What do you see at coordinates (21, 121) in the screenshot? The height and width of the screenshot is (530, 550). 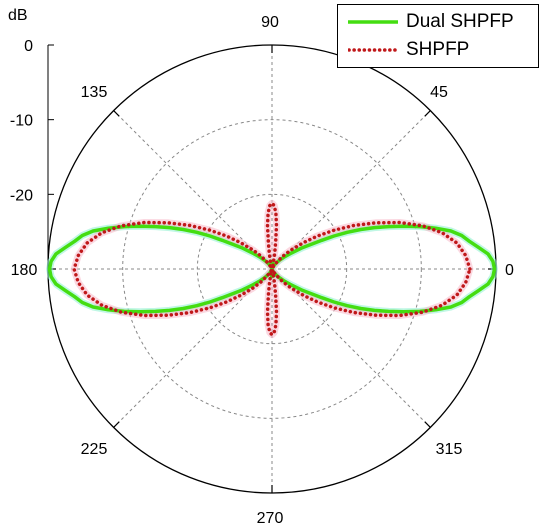 I see `radial-tick-label: -10` at bounding box center [21, 121].